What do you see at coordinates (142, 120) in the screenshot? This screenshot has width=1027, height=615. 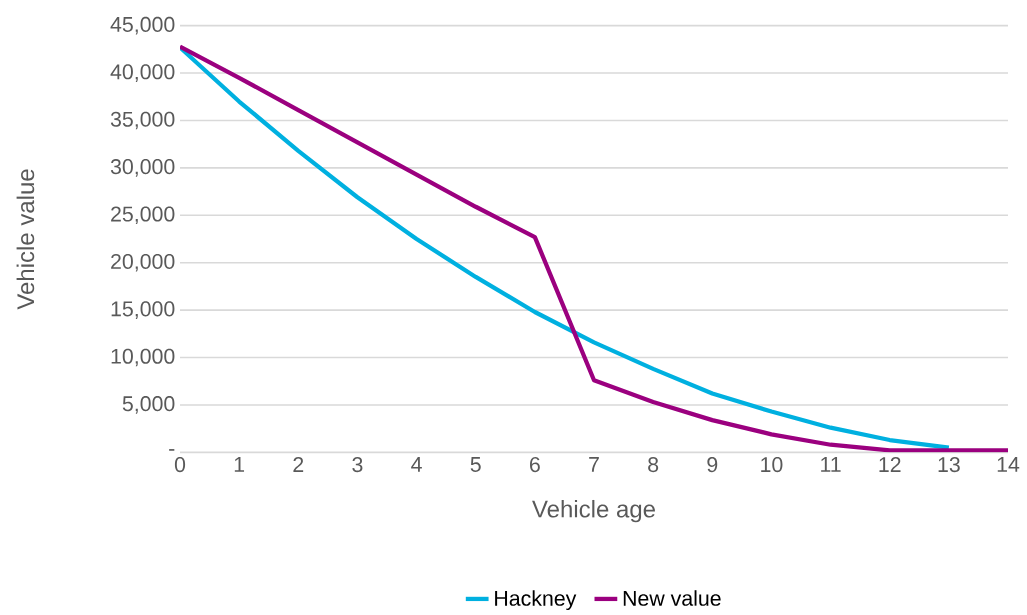 I see `y-tick-label: 35,000` at bounding box center [142, 120].